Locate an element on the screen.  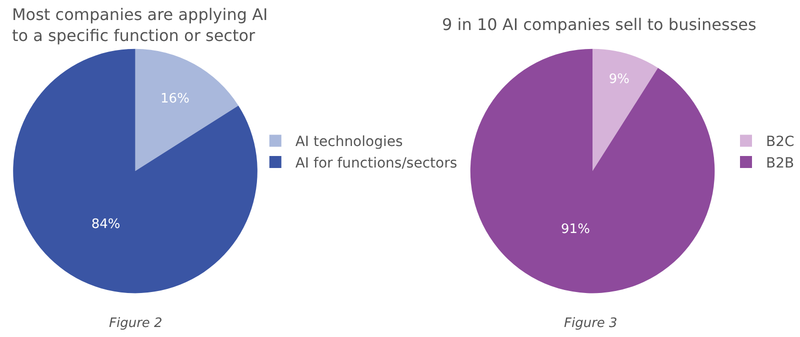
data-label: 16% is located at coordinates (175, 98).